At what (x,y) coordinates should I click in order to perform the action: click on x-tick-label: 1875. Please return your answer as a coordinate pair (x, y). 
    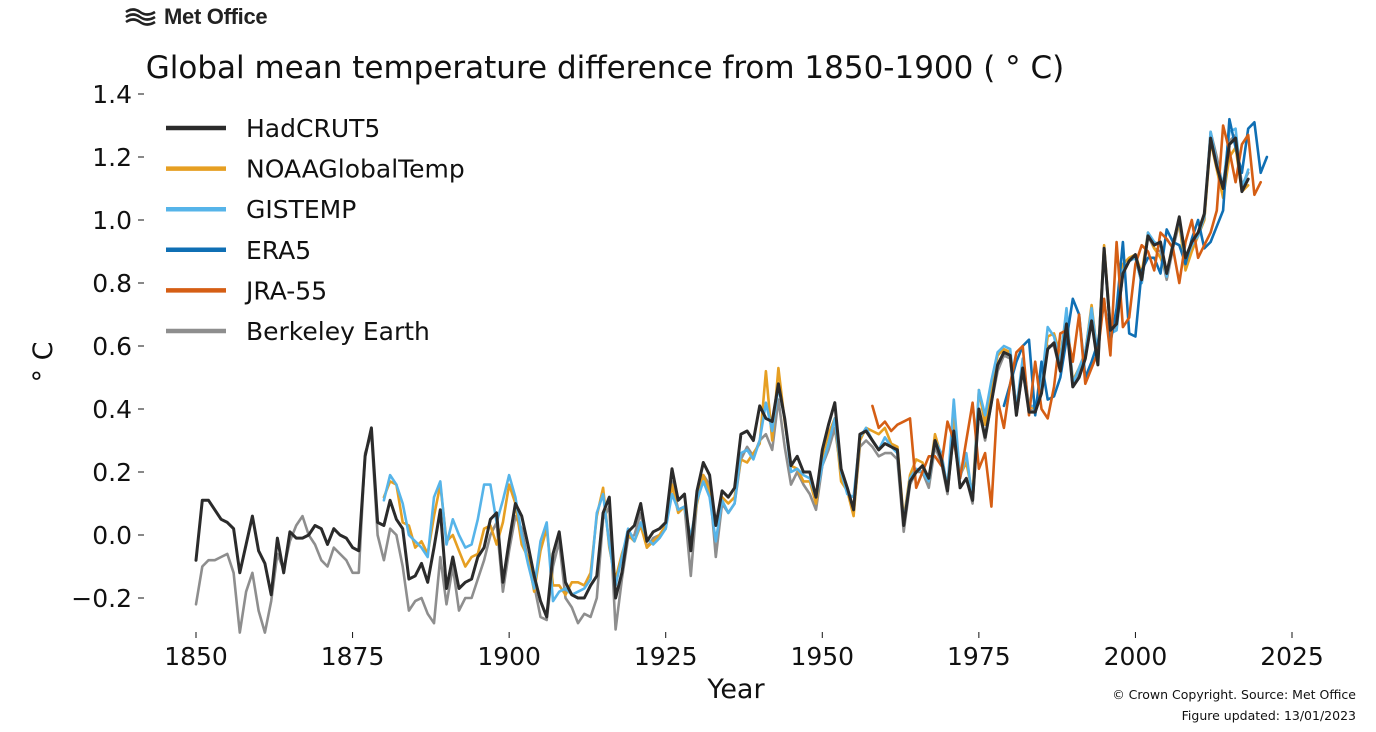
    Looking at the image, I should click on (353, 656).